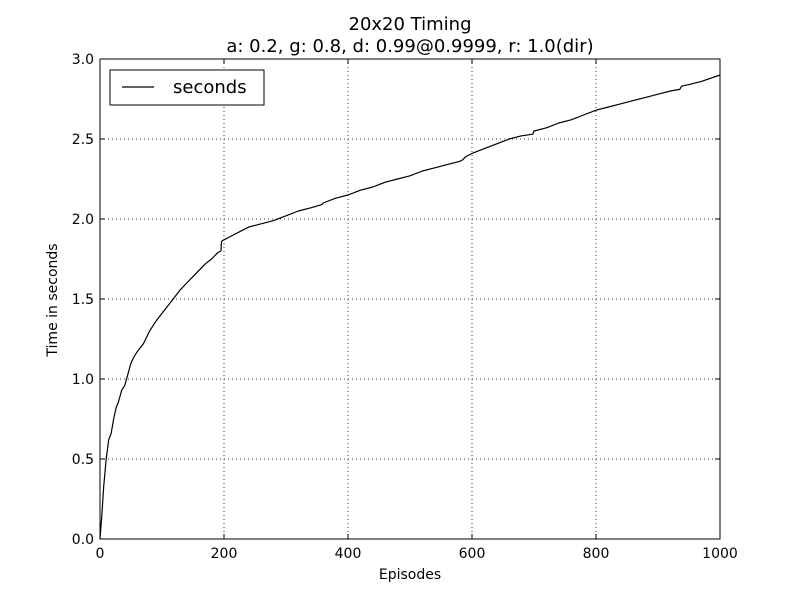 The image size is (800, 604). What do you see at coordinates (348, 554) in the screenshot?
I see `x-tick-label: 400` at bounding box center [348, 554].